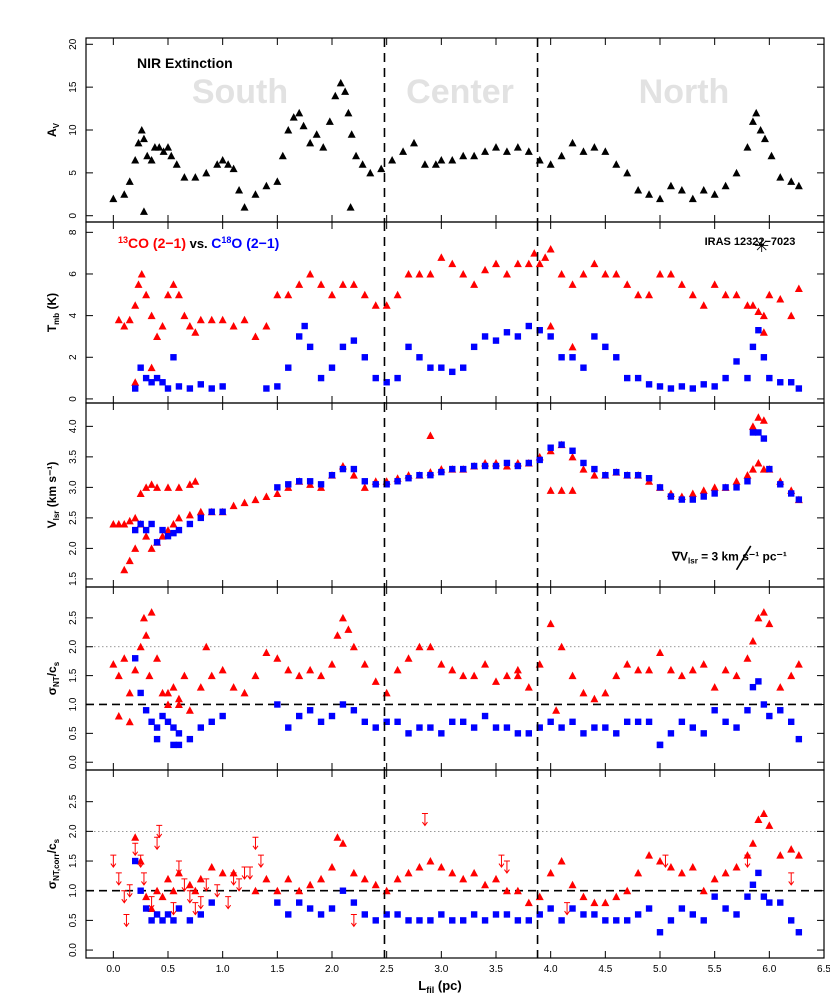 Image resolution: width=830 pixels, height=997 pixels. What do you see at coordinates (743, 558) in the screenshot?
I see `vlsr-gradient-line` at bounding box center [743, 558].